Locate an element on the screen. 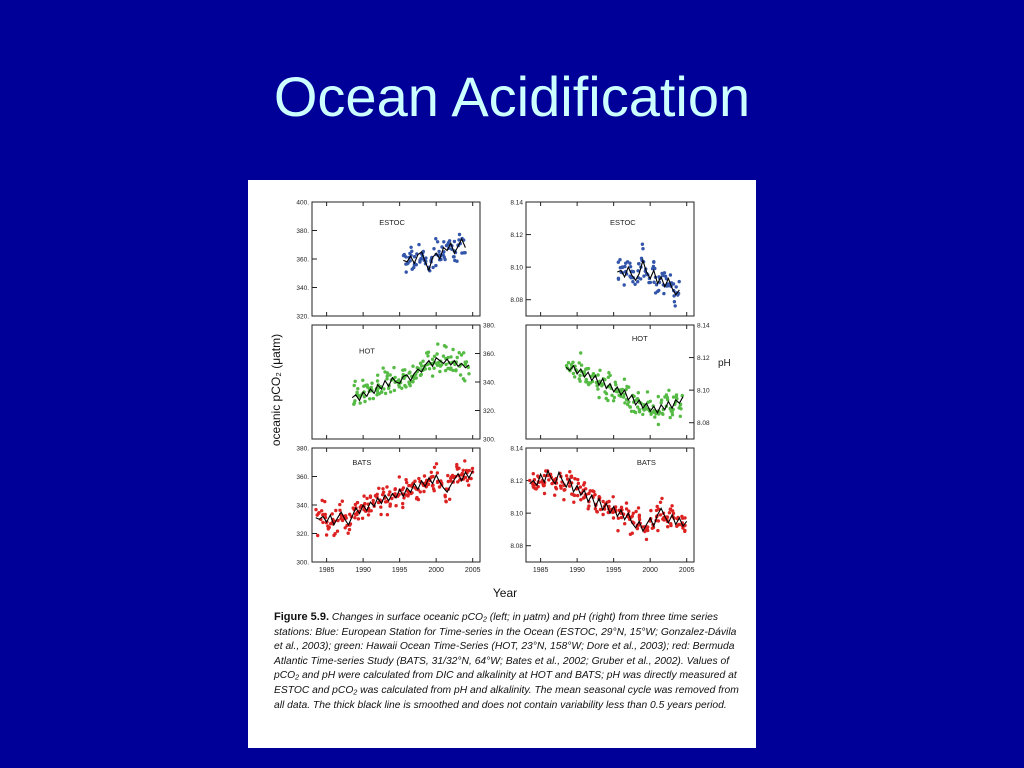 The width and height of the screenshot is (1024, 768). bats-pco2-trend-line is located at coordinates (394, 498).